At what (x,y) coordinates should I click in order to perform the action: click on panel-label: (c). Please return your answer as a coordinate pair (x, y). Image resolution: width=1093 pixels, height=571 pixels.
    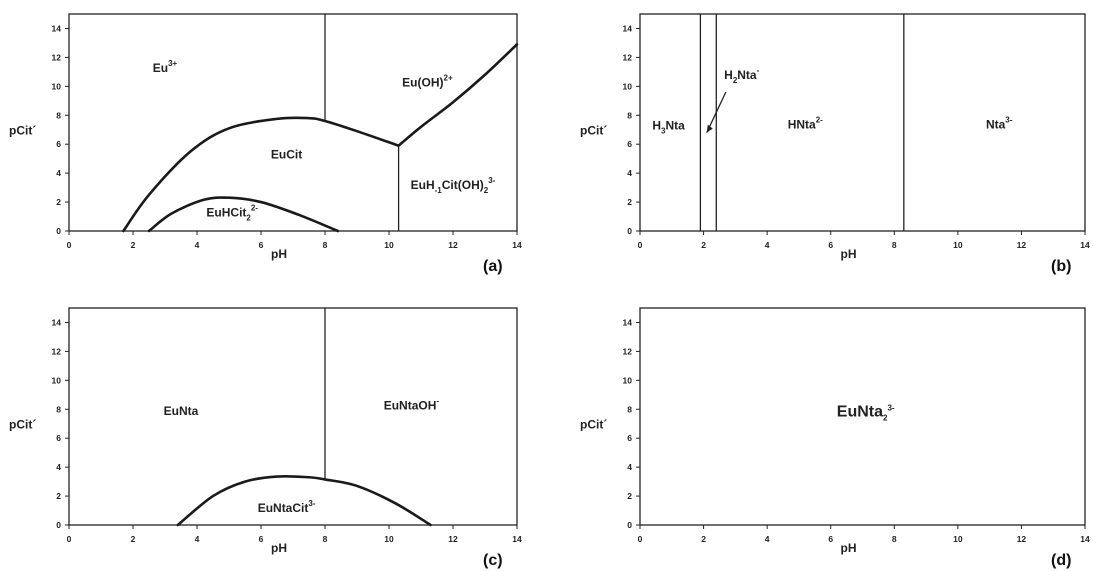
    Looking at the image, I should click on (493, 560).